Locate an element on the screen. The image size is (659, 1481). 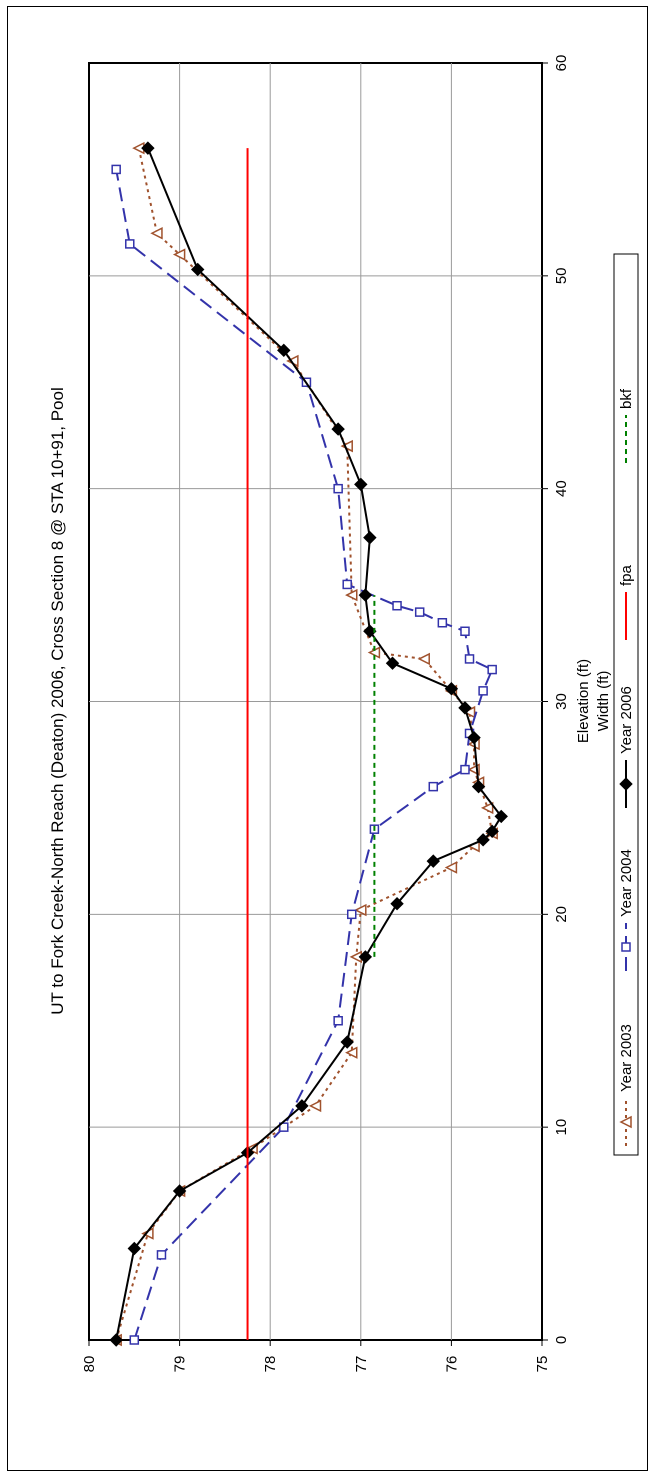
x-tick-label: 30 is located at coordinates (561, 701).